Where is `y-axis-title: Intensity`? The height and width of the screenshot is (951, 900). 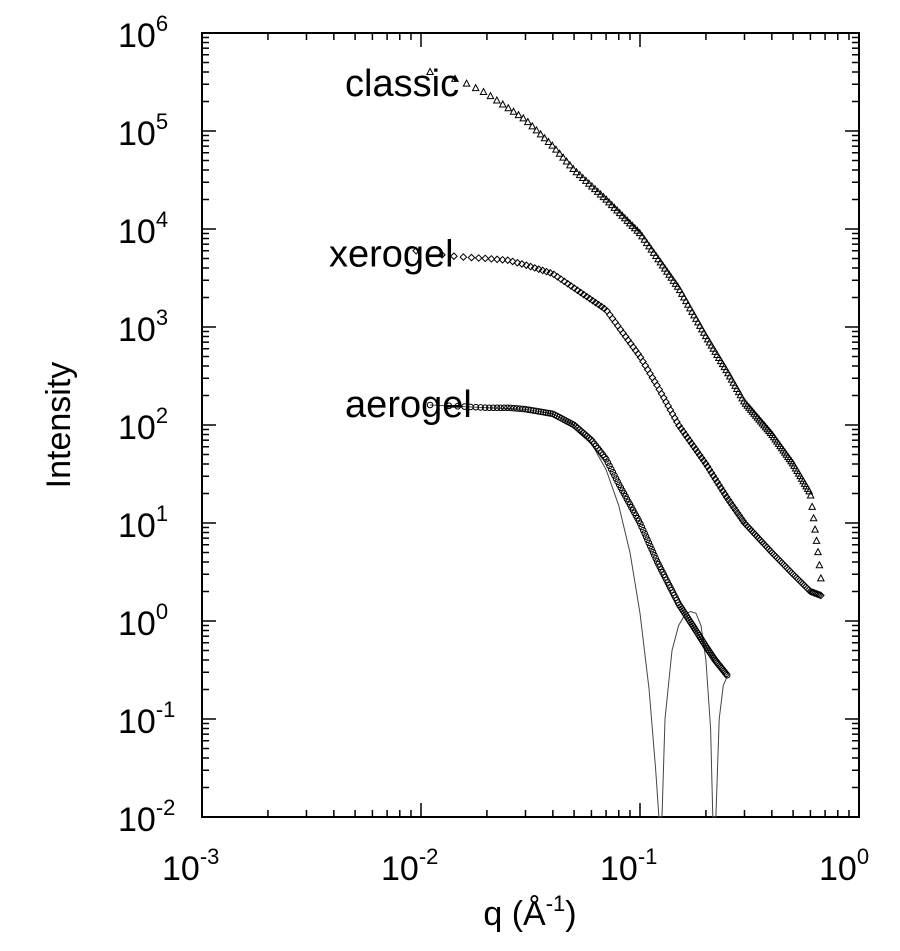
y-axis-title: Intensity is located at coordinates (59, 425).